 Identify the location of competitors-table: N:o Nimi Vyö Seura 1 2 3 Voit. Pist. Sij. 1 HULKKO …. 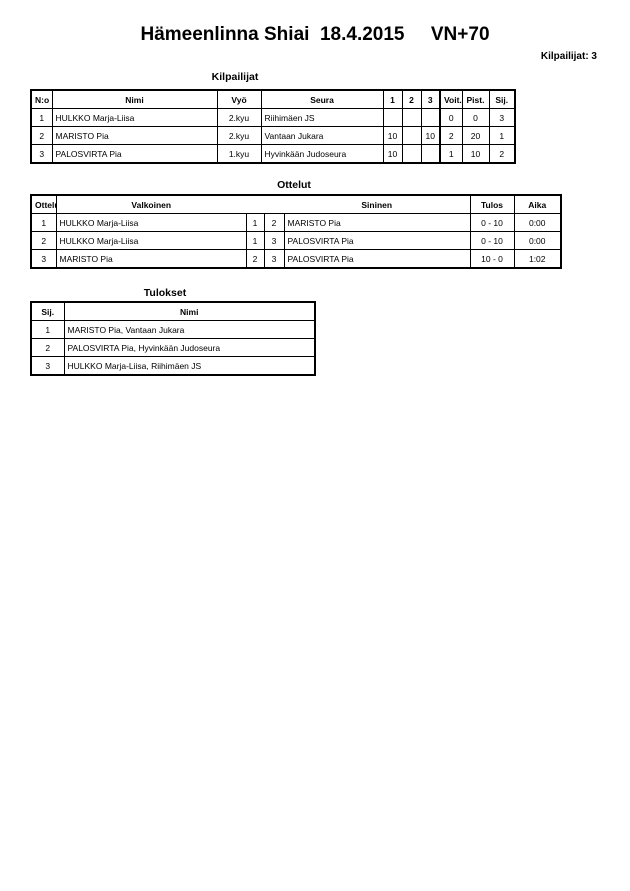
(273, 126).